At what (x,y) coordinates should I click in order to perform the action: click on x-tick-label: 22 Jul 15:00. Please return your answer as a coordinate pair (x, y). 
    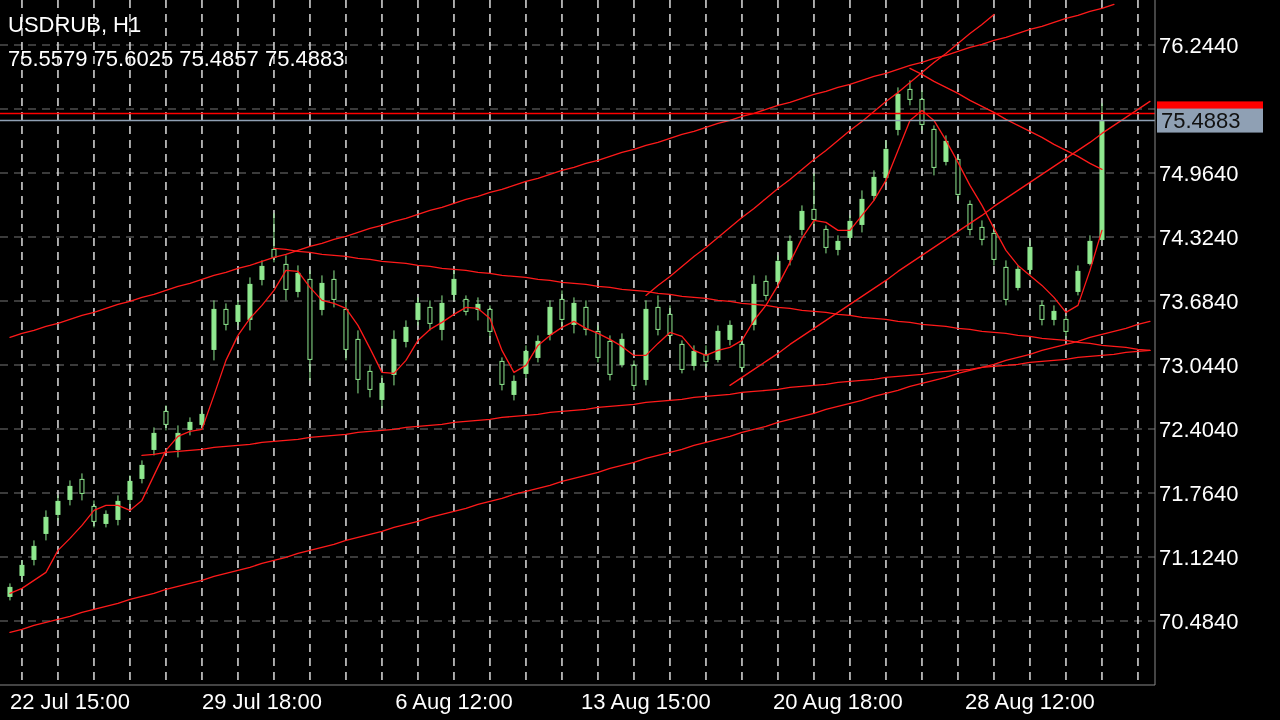
    Looking at the image, I should click on (70, 701).